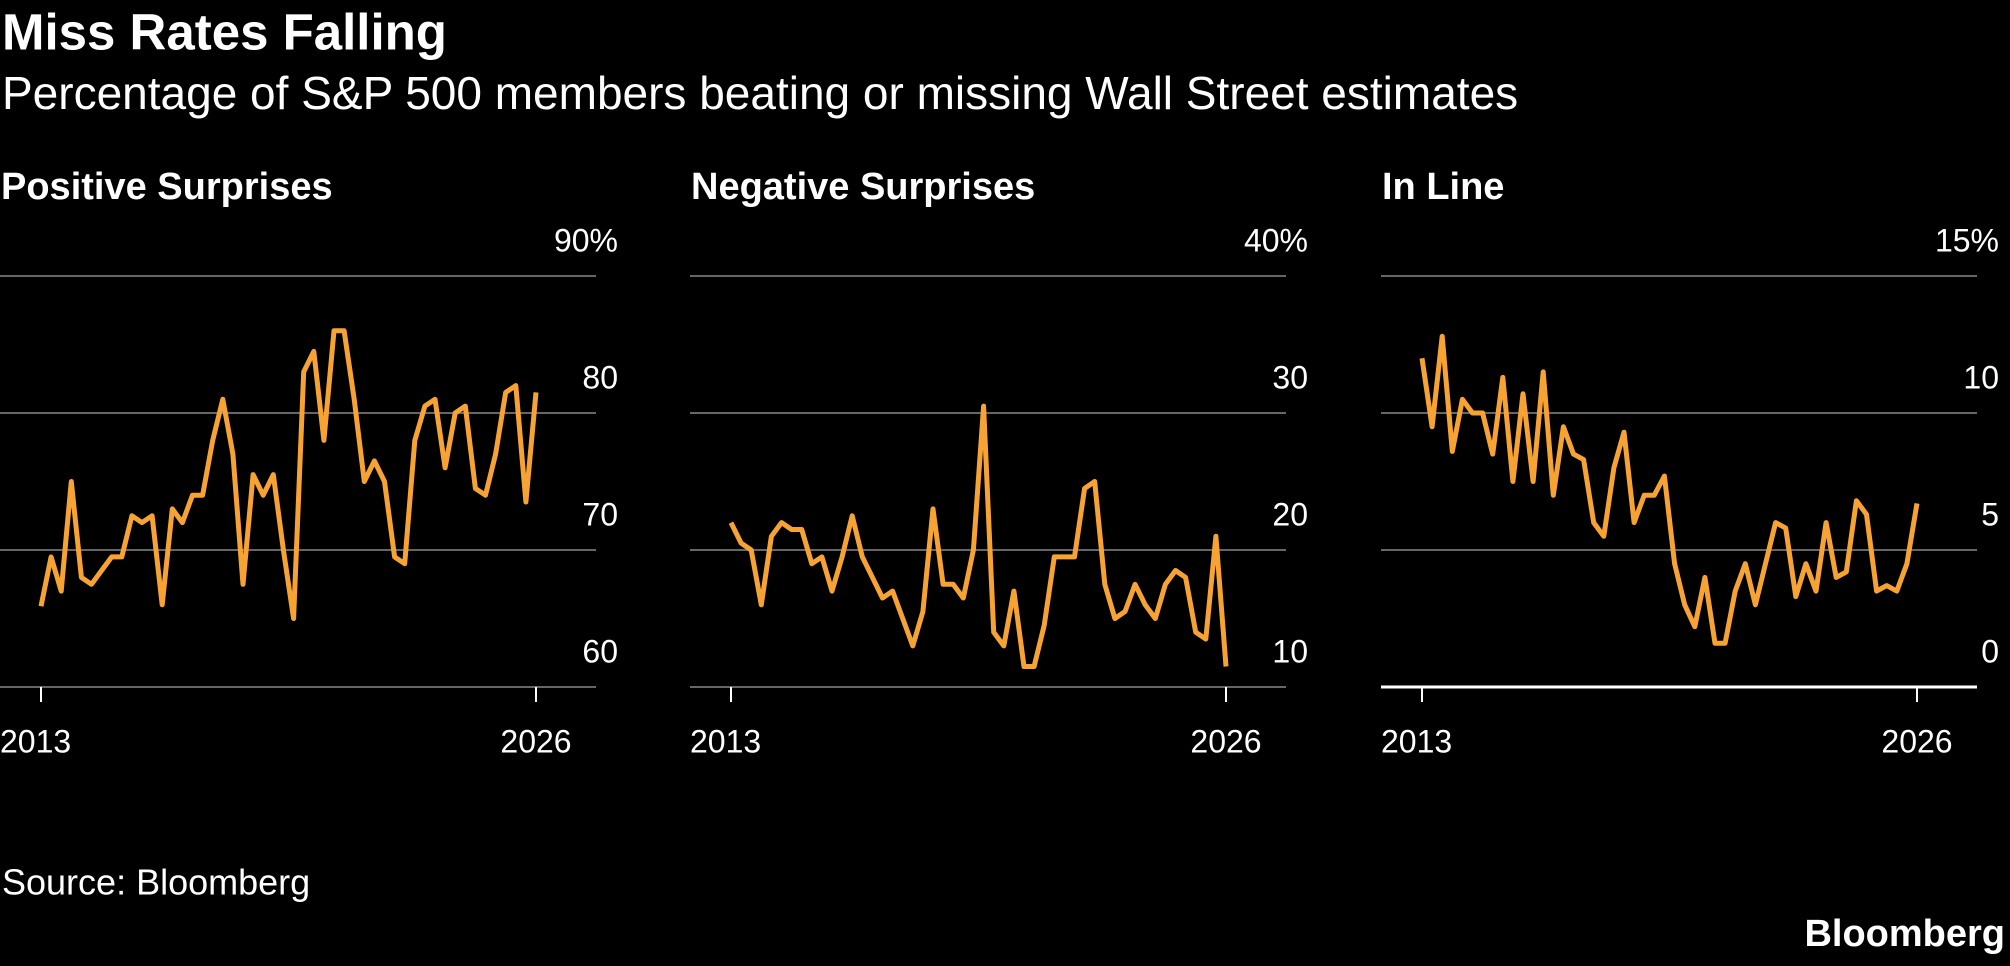  What do you see at coordinates (863, 187) in the screenshot?
I see `panel-title: Negative Surprises` at bounding box center [863, 187].